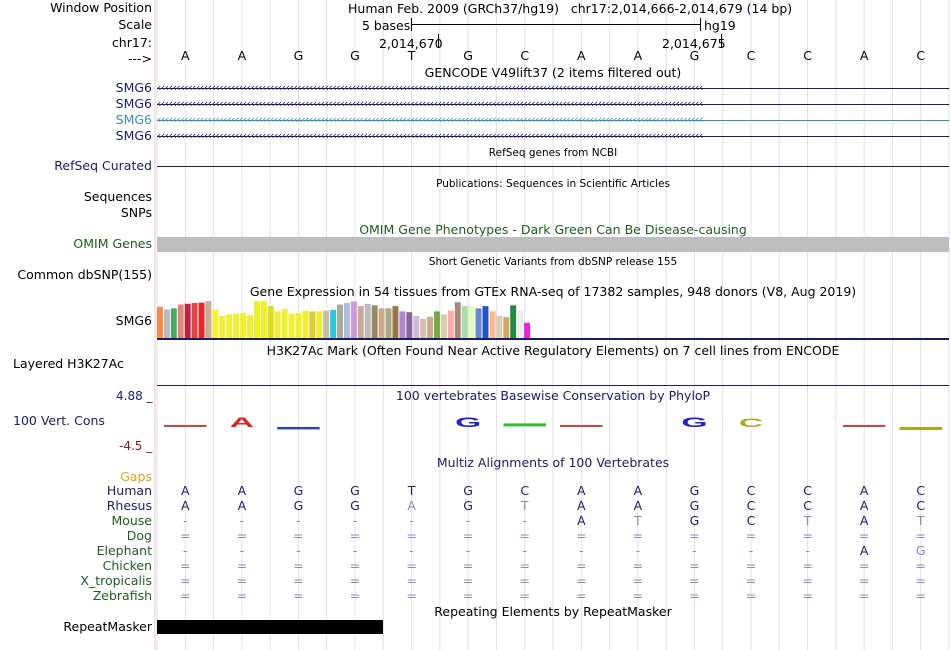  I want to click on multiz-track-title: Multiz Alignments of 100 Vertebrates, so click(553, 462).